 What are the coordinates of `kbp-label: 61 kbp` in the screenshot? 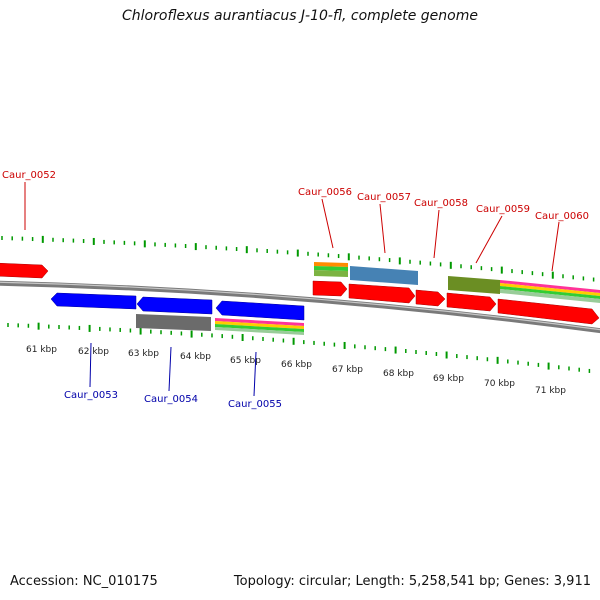 It's located at (41, 350).